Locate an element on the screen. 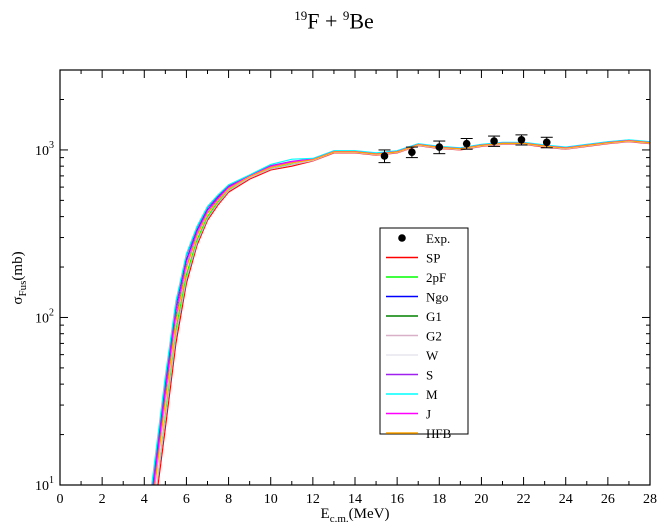  x-tick-label: 24 is located at coordinates (566, 499).